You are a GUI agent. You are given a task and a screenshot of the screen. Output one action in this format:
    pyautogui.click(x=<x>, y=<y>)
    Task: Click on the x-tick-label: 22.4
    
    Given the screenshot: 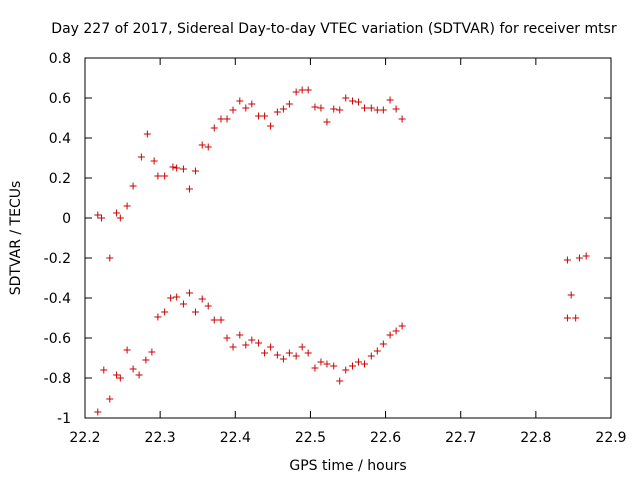 What is the action you would take?
    pyautogui.click(x=235, y=438)
    